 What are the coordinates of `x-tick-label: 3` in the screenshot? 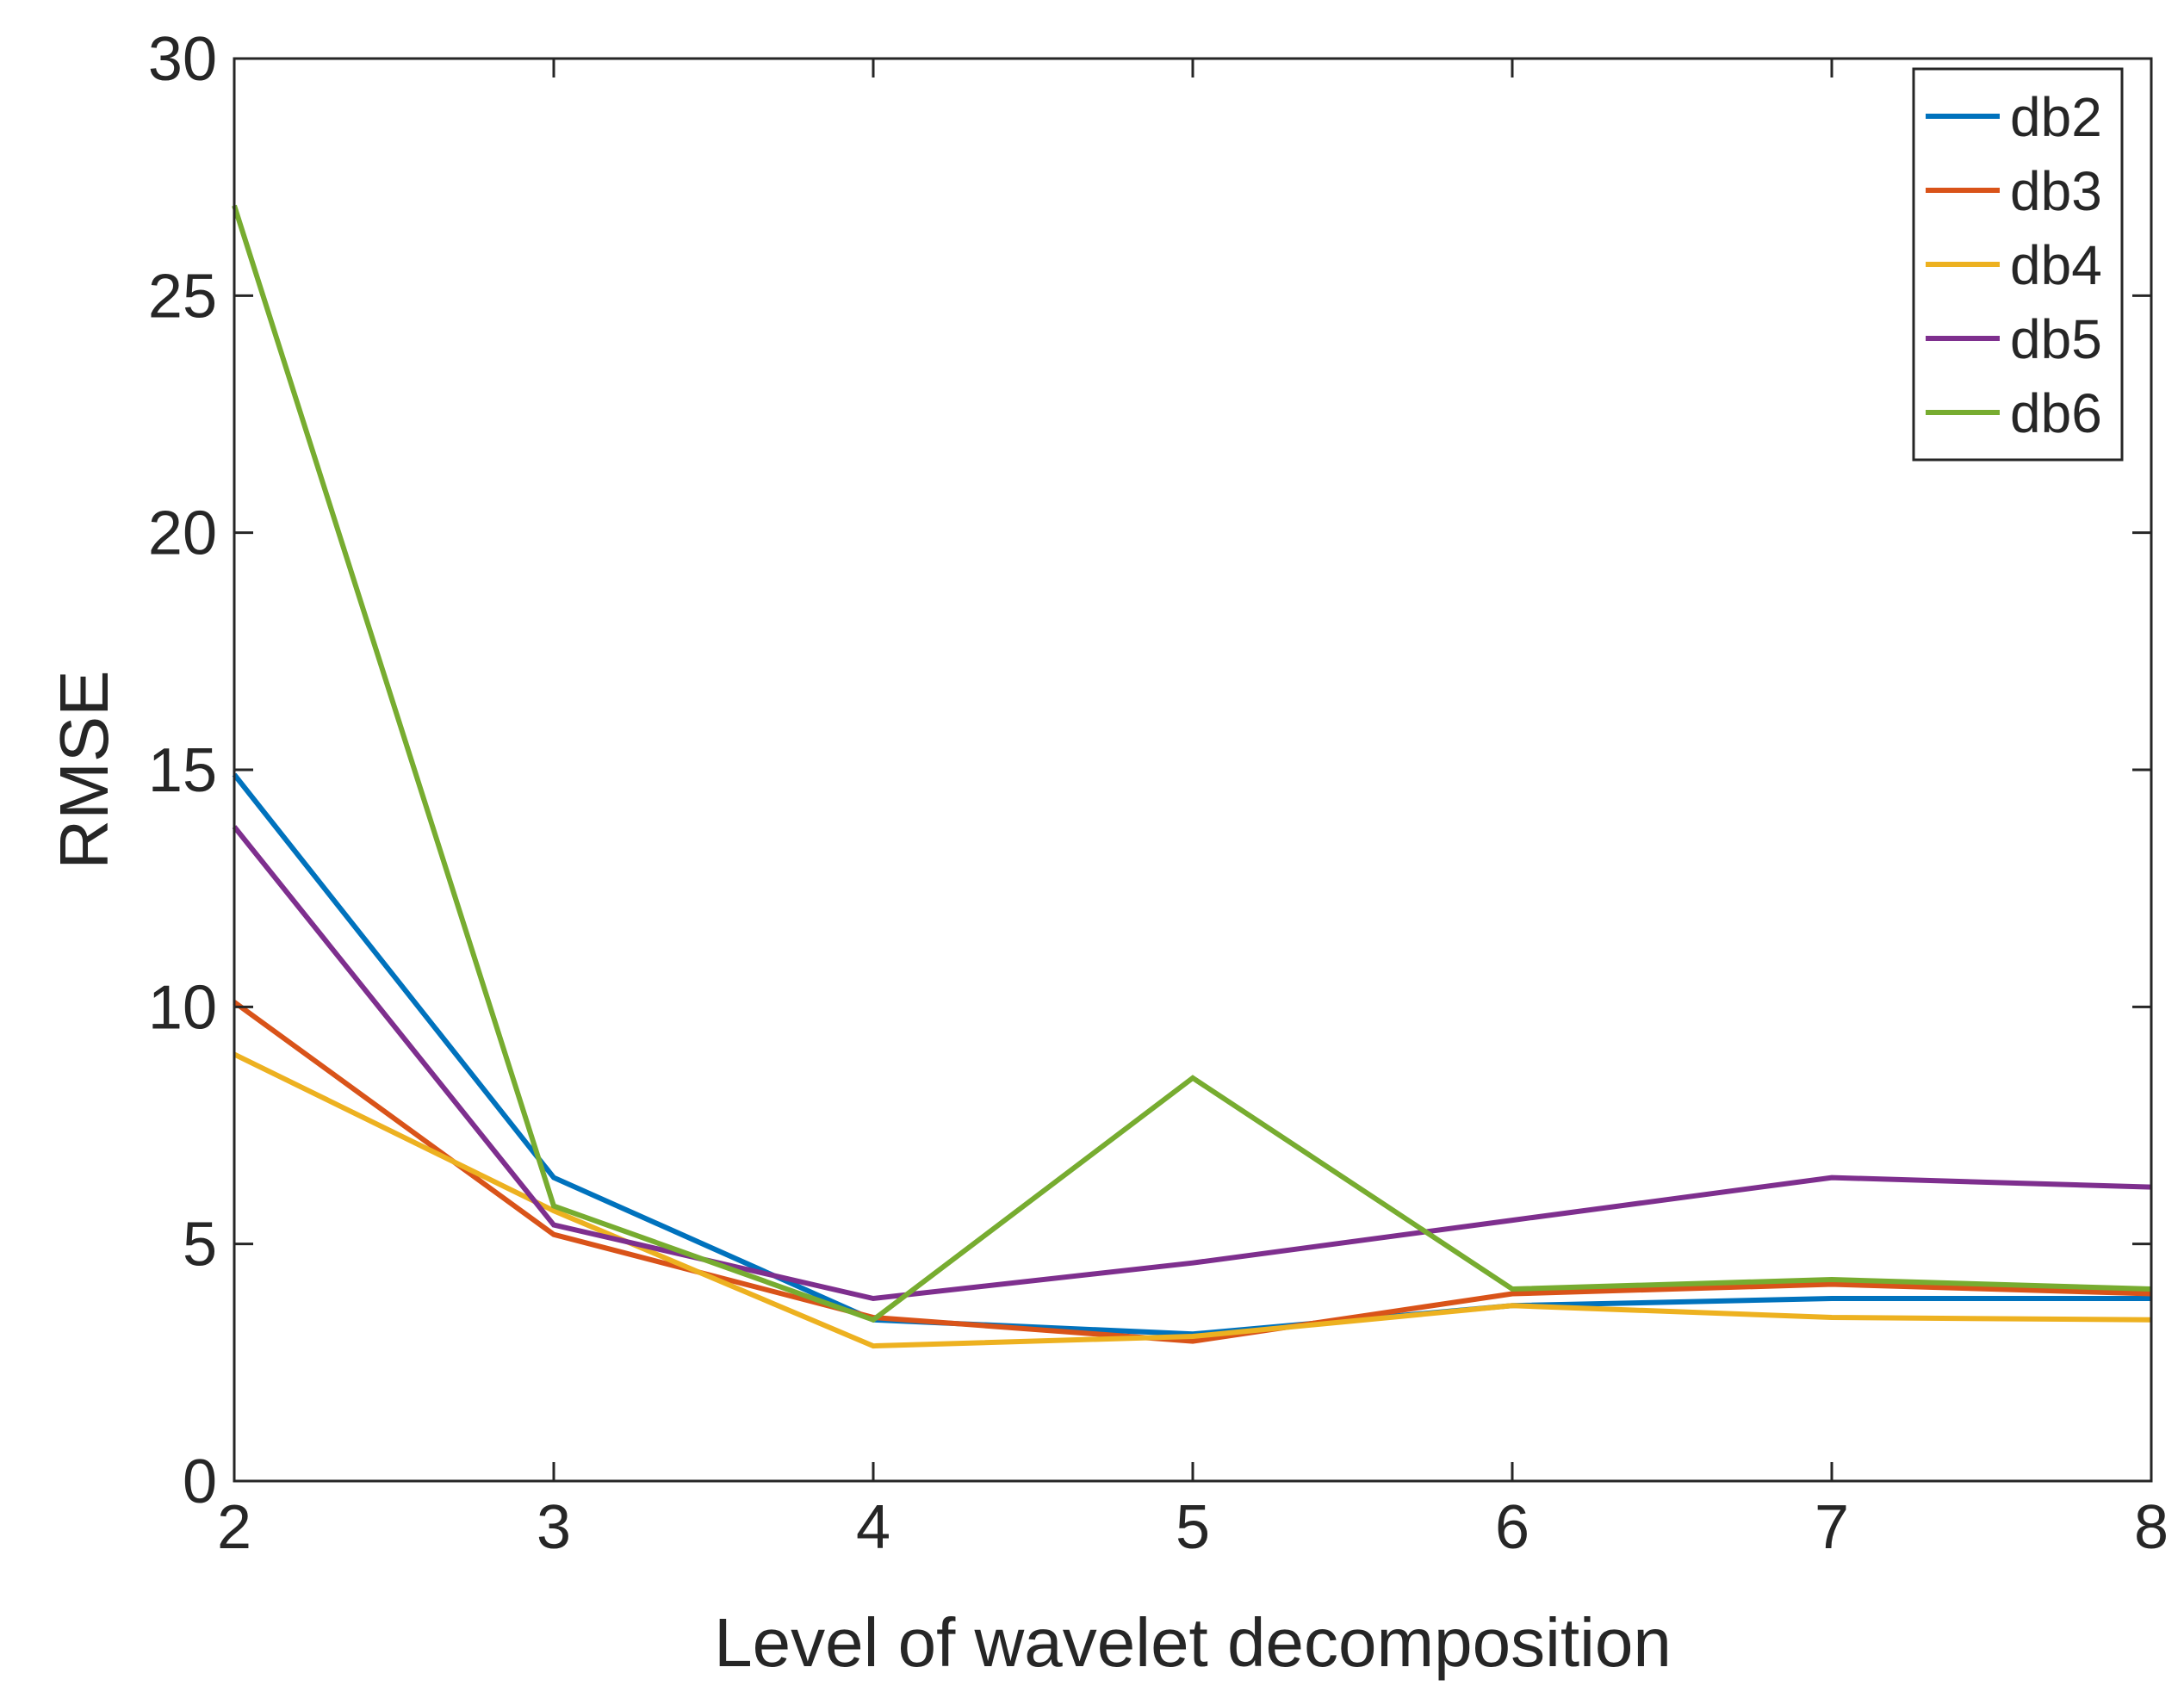 It's located at (554, 1527).